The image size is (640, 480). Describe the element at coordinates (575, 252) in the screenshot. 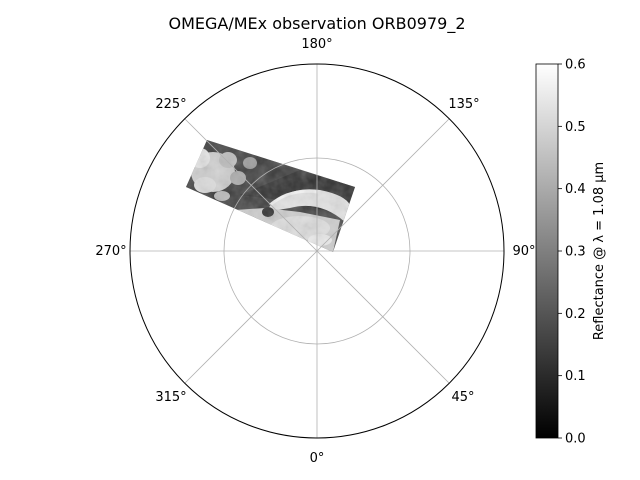

I see `colorbar-tick-label: 0.3` at that location.